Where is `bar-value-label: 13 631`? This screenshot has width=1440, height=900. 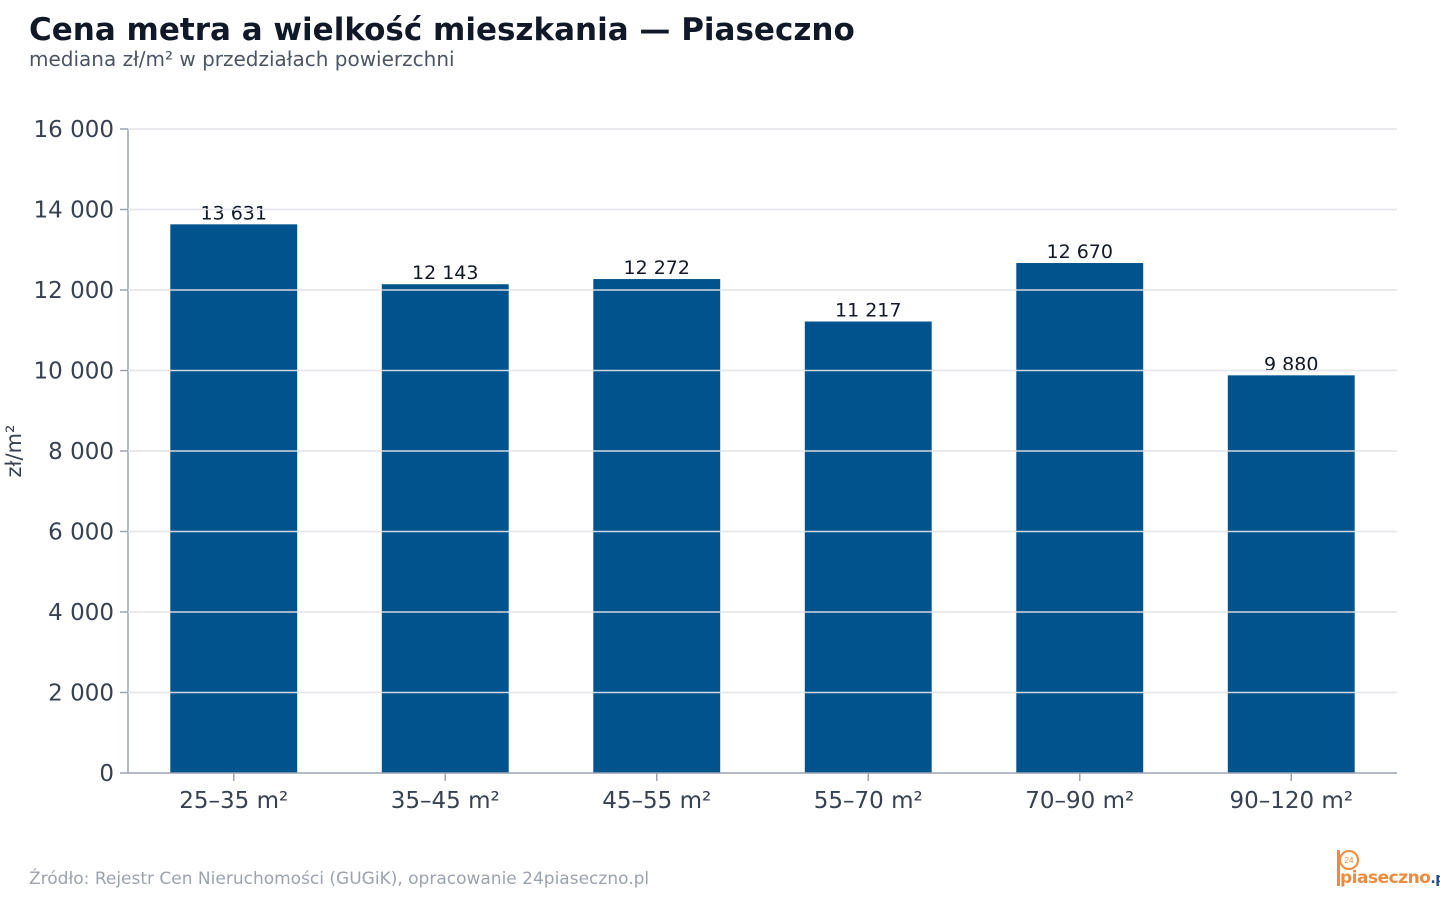
bar-value-label: 13 631 is located at coordinates (234, 213).